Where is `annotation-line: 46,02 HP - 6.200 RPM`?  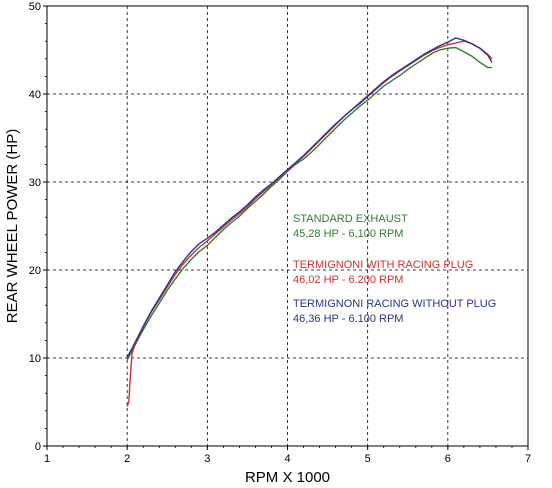 annotation-line: 46,02 HP - 6.200 RPM is located at coordinates (348, 280).